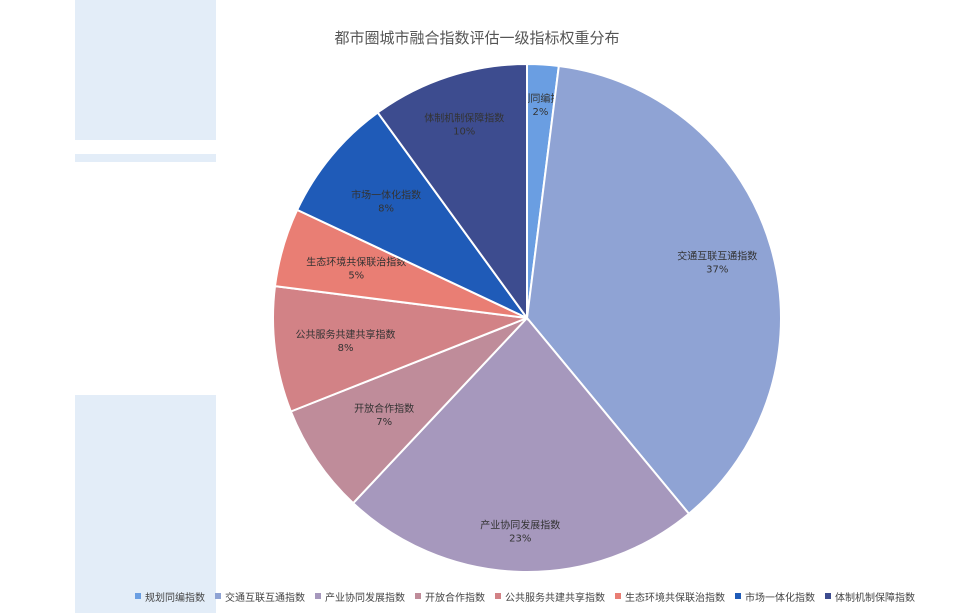  I want to click on legend-item: 生态环境共保联治指数, so click(670, 596).